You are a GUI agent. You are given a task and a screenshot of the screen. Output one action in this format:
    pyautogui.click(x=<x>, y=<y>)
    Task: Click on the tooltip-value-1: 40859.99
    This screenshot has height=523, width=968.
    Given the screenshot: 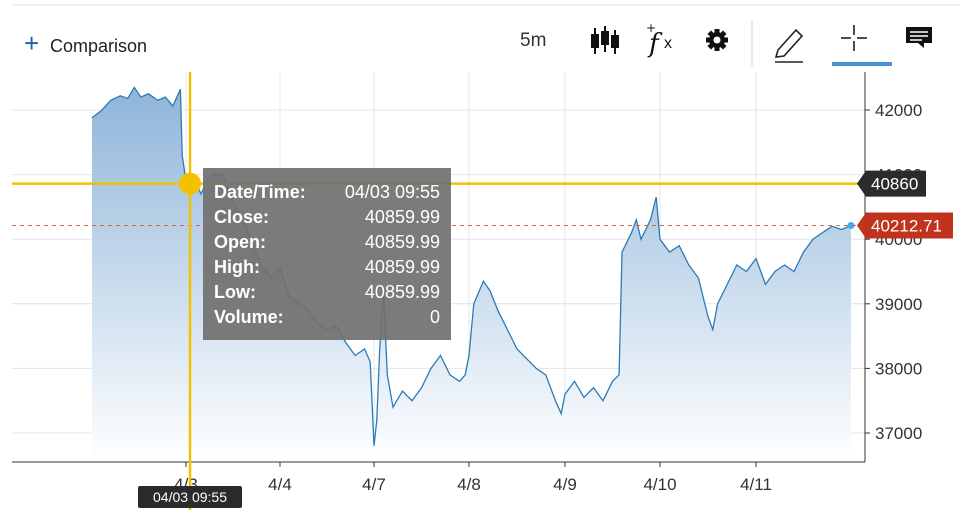 What is the action you would take?
    pyautogui.click(x=402, y=217)
    